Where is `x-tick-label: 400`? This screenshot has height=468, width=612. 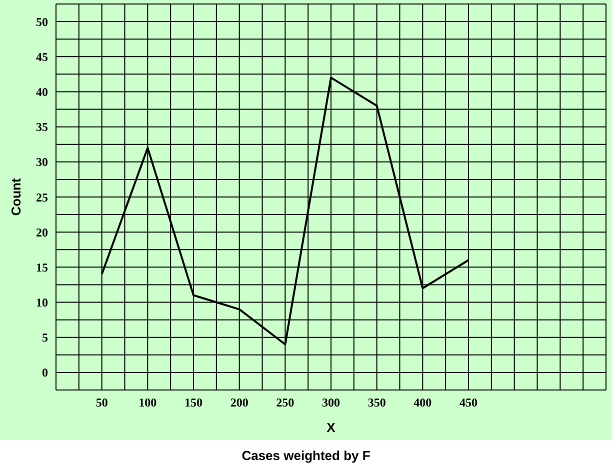 x-tick-label: 400 is located at coordinates (423, 403).